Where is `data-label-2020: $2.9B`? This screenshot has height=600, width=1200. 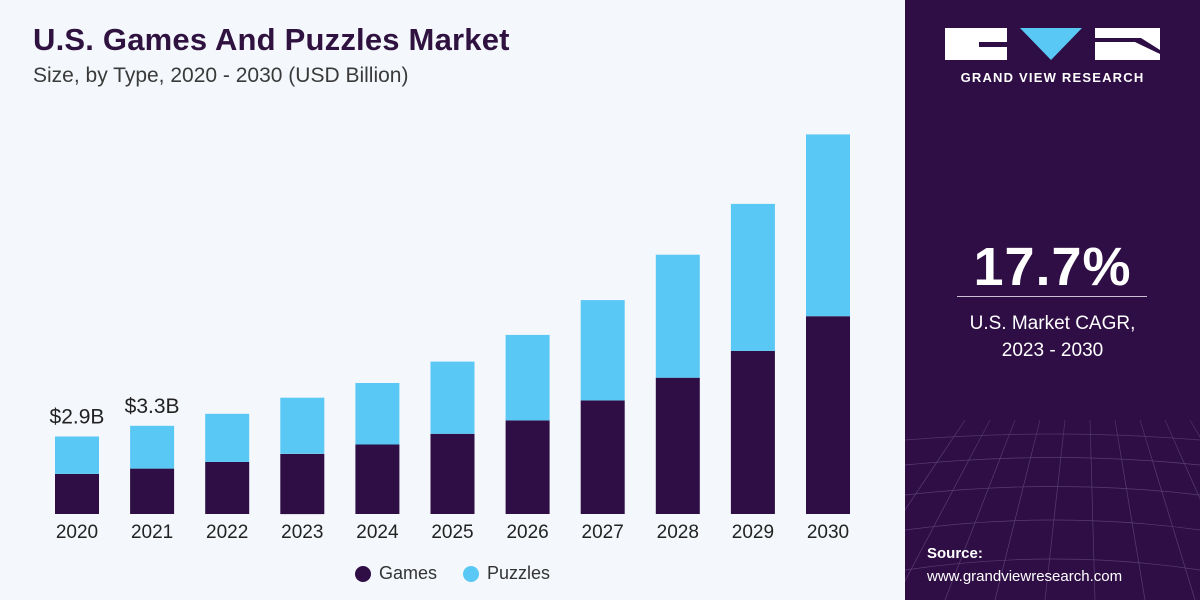
data-label-2020: $2.9B is located at coordinates (77, 417).